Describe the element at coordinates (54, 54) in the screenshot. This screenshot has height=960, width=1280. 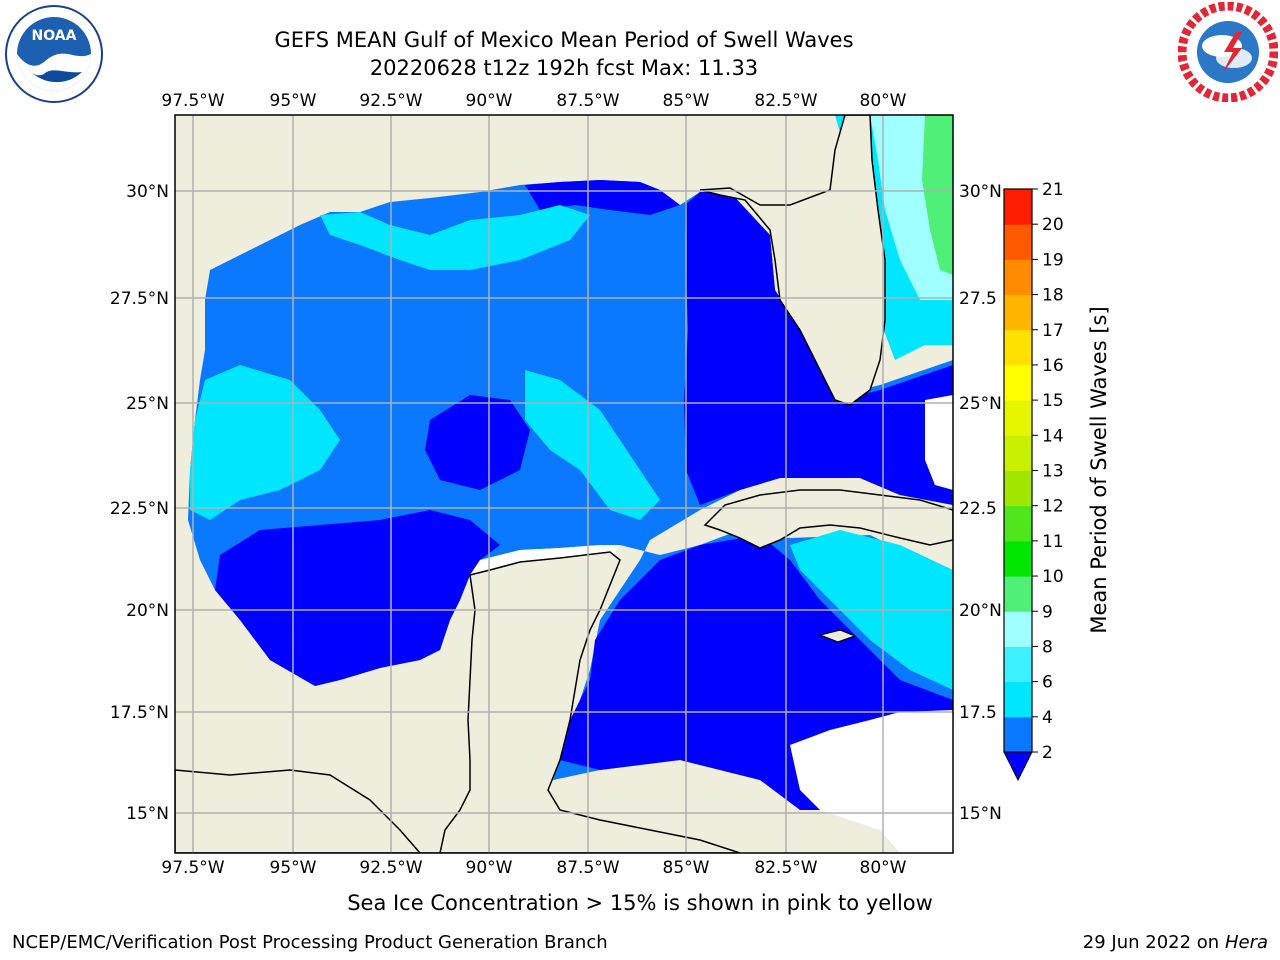
I see `noaa-logo: NOAA` at that location.